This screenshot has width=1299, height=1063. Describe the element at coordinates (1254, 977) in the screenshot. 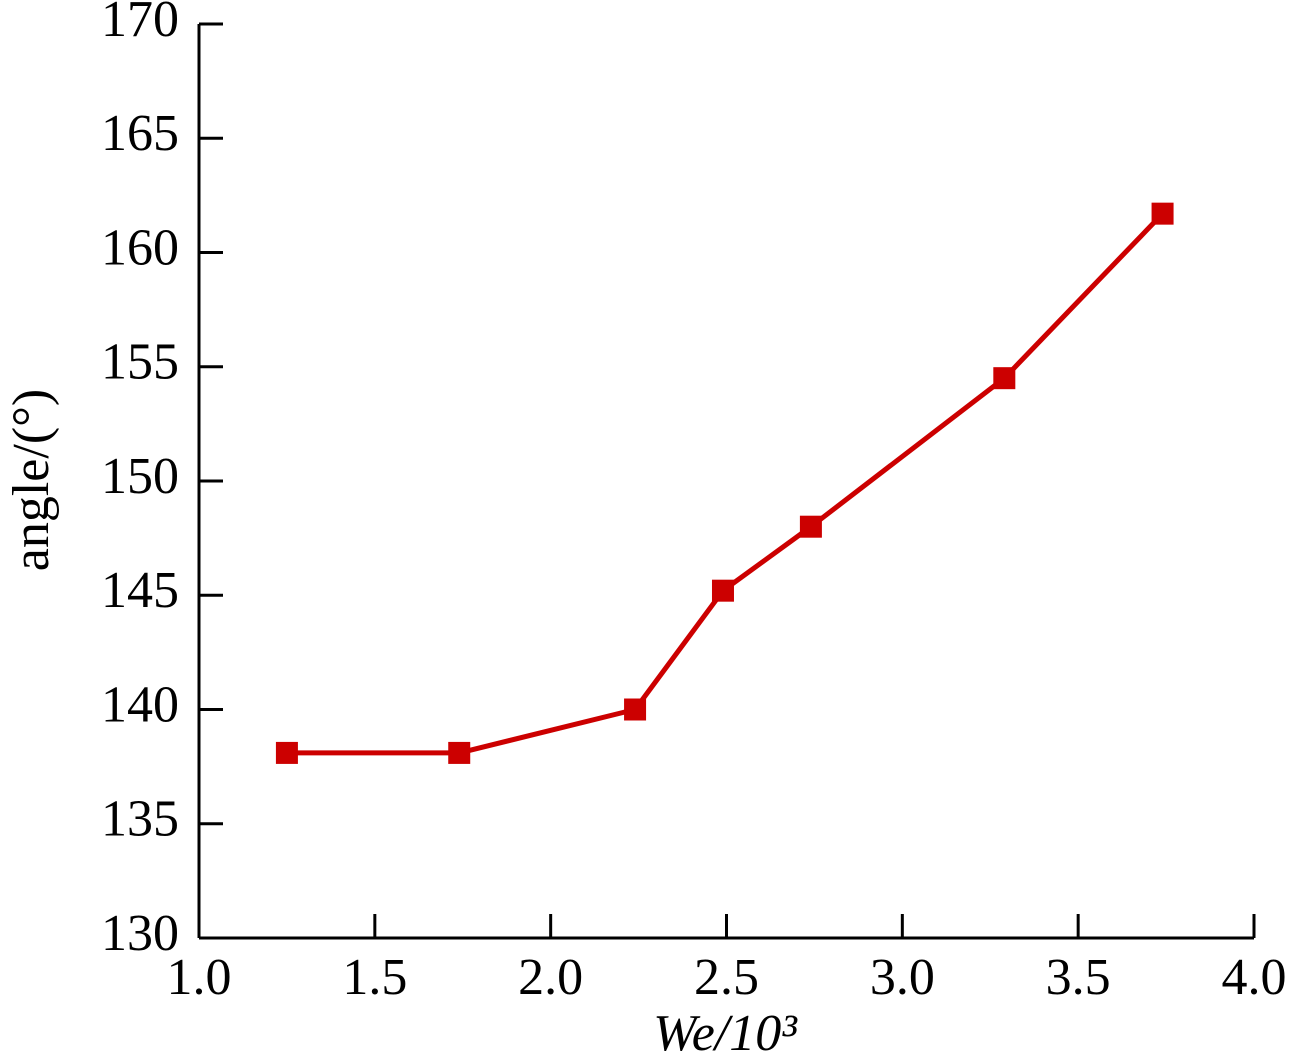

I see `x-tick-label: 4.0` at that location.